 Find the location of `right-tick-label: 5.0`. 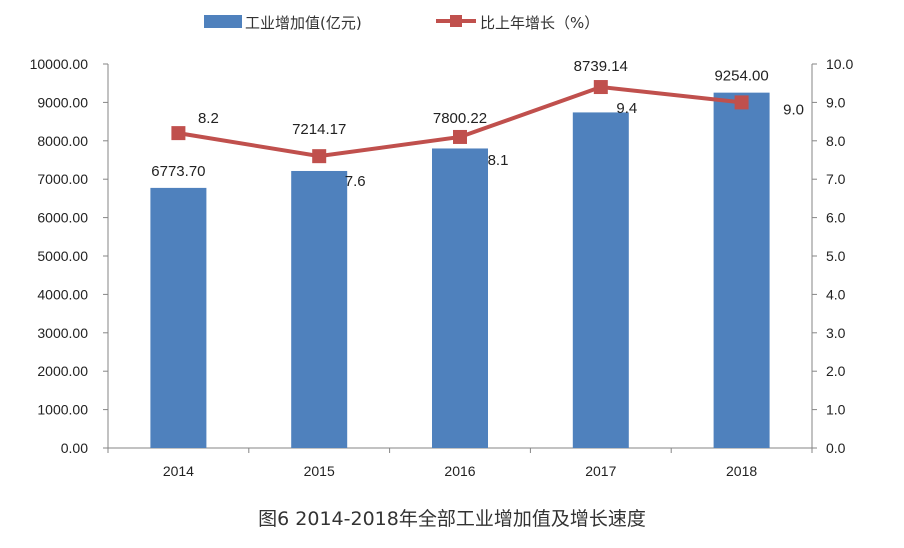

right-tick-label: 5.0 is located at coordinates (836, 256).